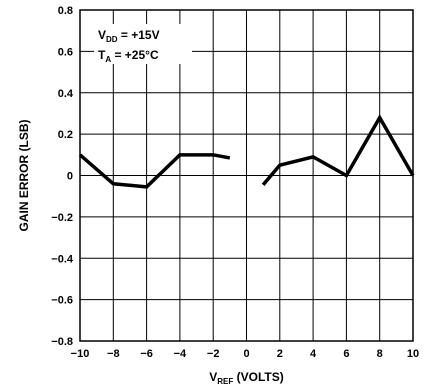  I want to click on x-tick-label: −10, so click(80, 354).